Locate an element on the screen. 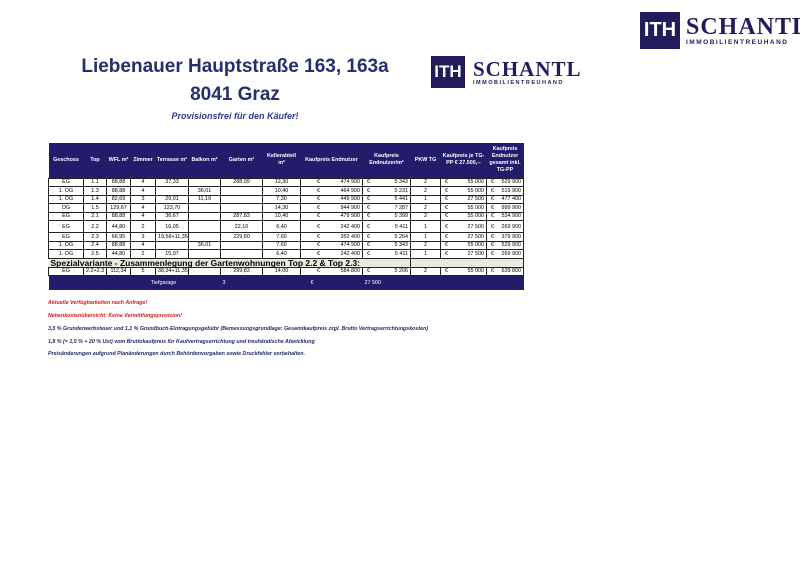 The image size is (800, 565). price-value: 5 264 is located at coordinates (401, 236).